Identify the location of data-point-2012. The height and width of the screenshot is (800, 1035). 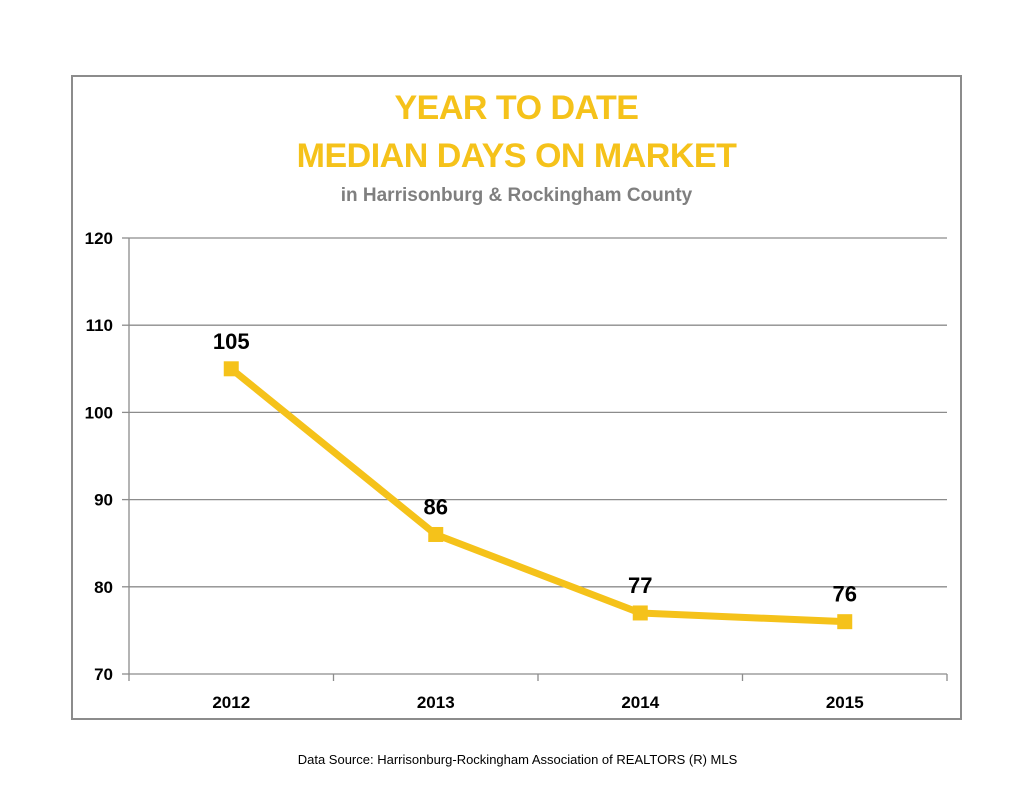
(231, 369).